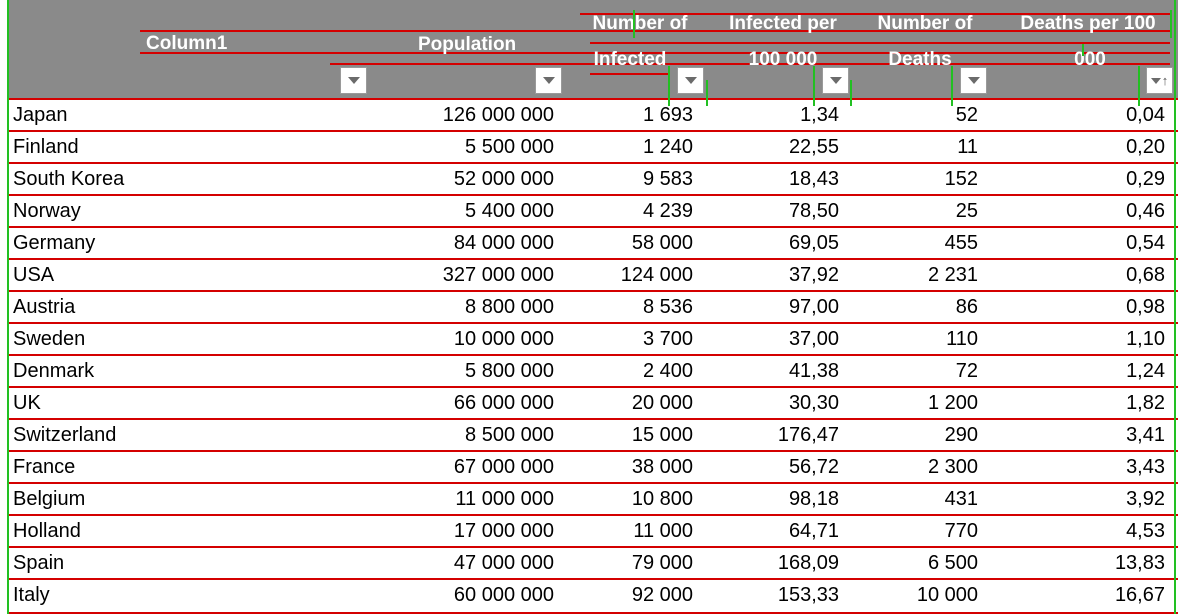  I want to click on cell-infected: 38 000, so click(662, 467).